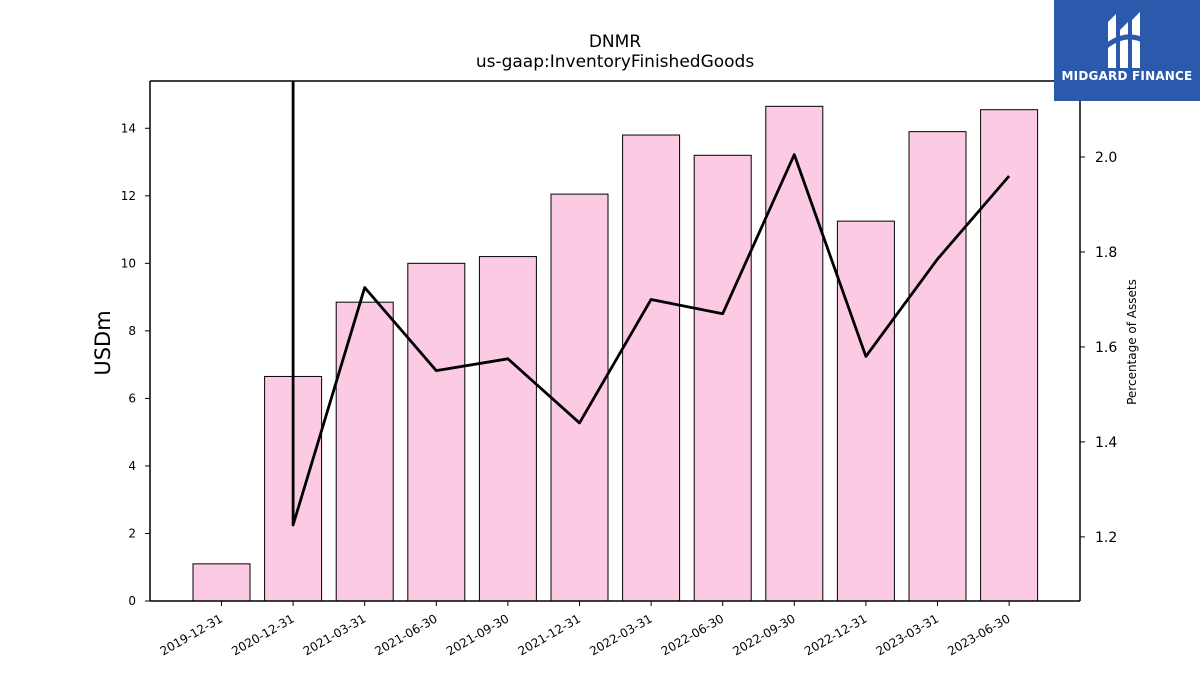 The width and height of the screenshot is (1200, 675). What do you see at coordinates (1106, 253) in the screenshot?
I see `right-tick-label: 1.8` at bounding box center [1106, 253].